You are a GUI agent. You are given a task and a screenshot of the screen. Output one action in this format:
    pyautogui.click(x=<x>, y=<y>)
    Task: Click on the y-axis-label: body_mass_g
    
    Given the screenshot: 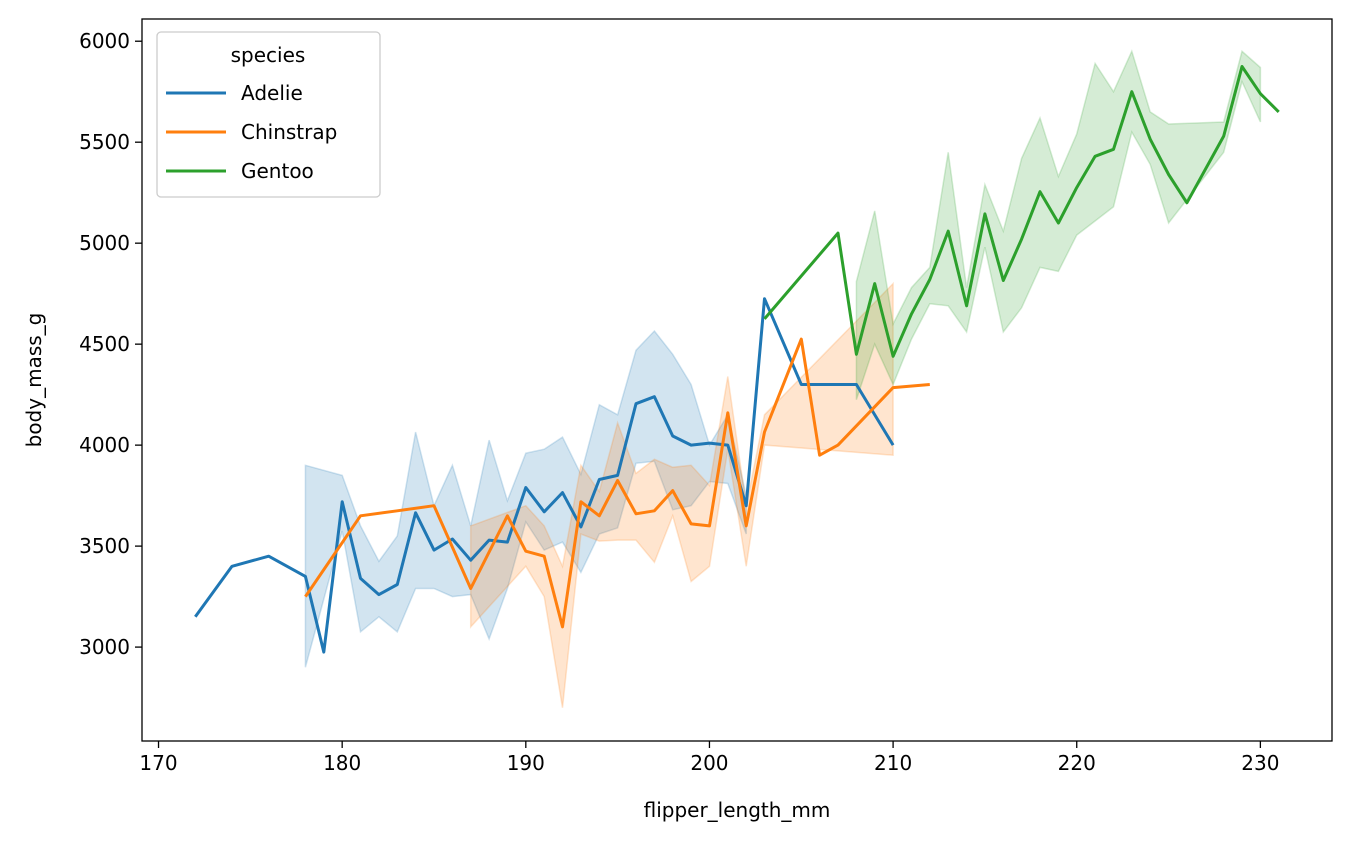 What is the action you would take?
    pyautogui.click(x=34, y=380)
    